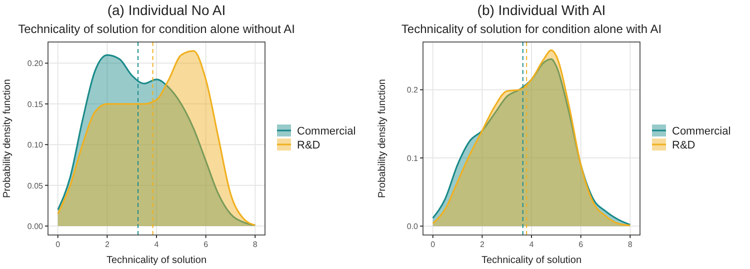  I want to click on y-tick-label: 0.20, so click(35, 63).